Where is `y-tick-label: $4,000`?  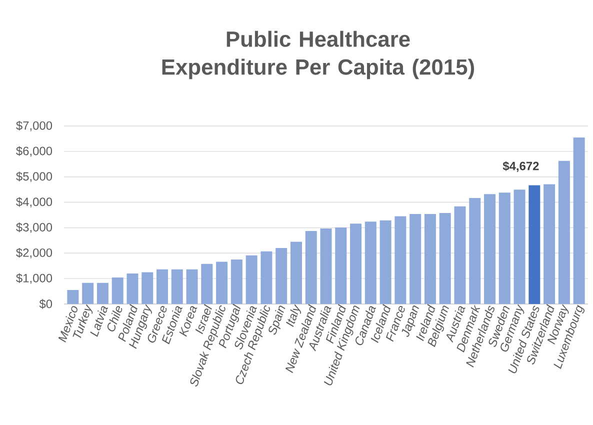
y-tick-label: $4,000 is located at coordinates (34, 202).